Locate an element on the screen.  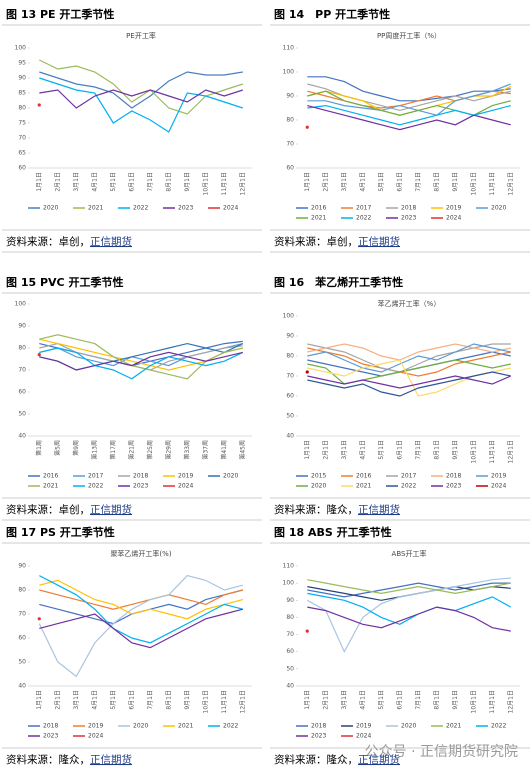
x-tick-label: 第21周 is located at coordinates (131, 450).